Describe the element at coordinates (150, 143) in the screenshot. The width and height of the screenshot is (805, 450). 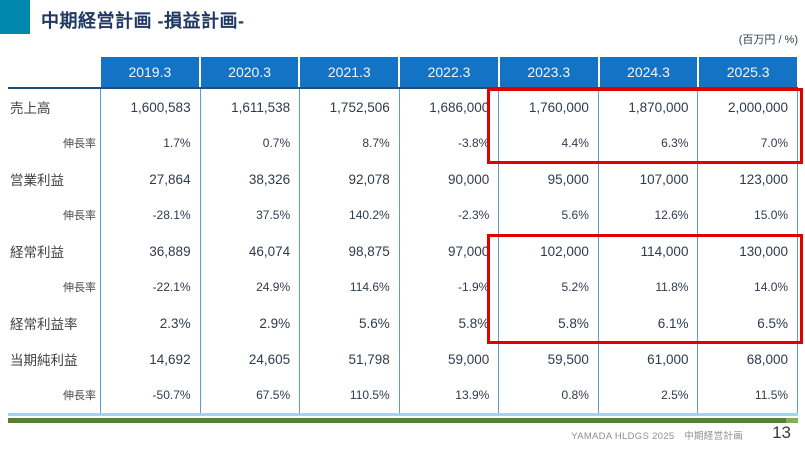
I see `table-cell: 1.7%` at that location.